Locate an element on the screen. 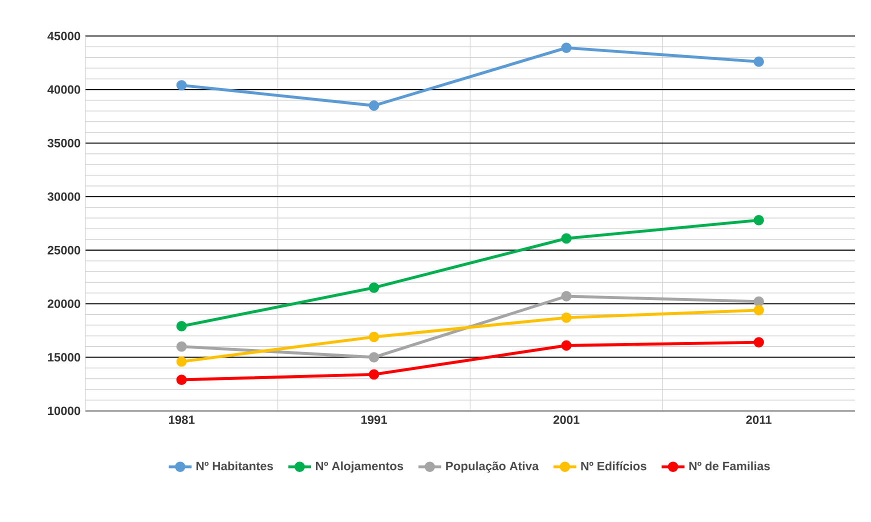 The height and width of the screenshot is (522, 871). x-tick-label: 1991 is located at coordinates (374, 420).